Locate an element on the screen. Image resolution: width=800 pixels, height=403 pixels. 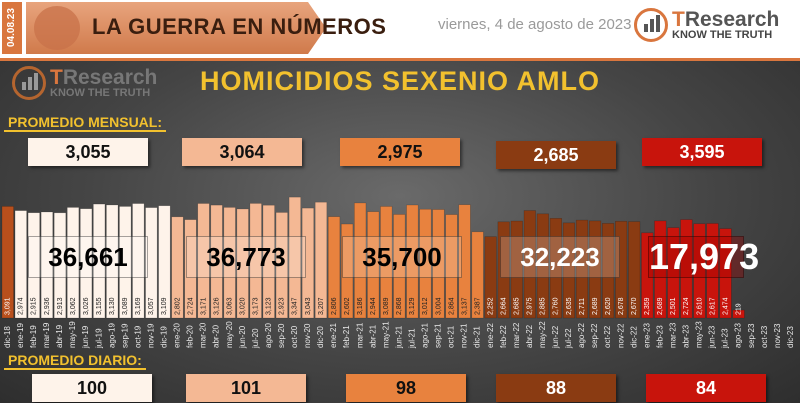
value-label-dic-22: 2,670 is located at coordinates (634, 306).